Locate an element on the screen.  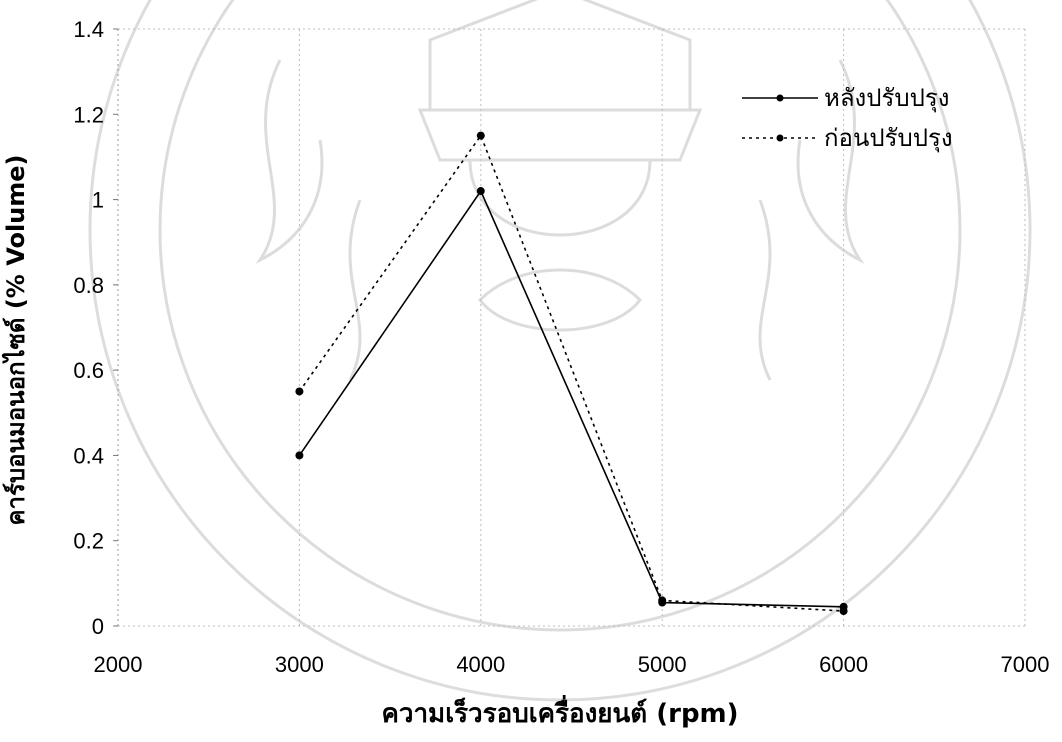
x-tick-label: 4000 is located at coordinates (480, 664).